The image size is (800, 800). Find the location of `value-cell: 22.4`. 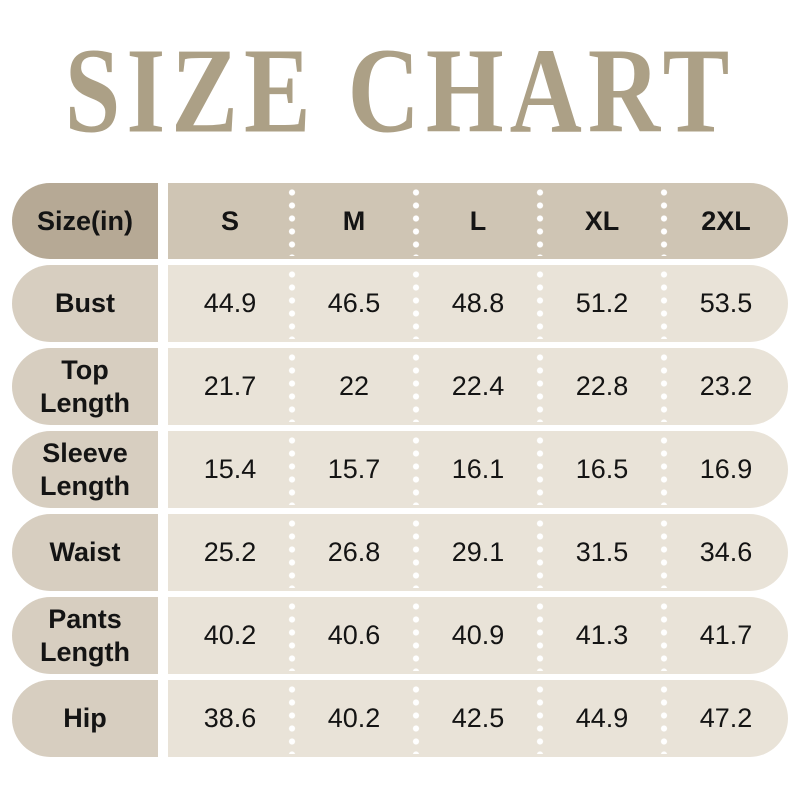

value-cell: 22.4 is located at coordinates (476, 386).